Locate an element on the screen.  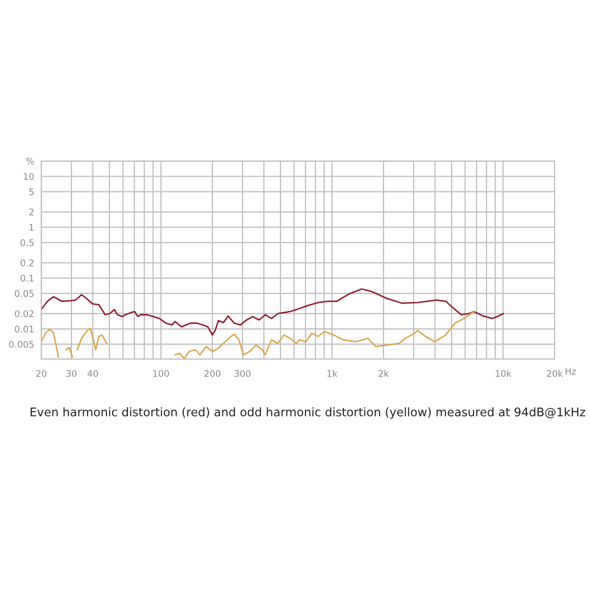
y-tick-label: 5 is located at coordinates (31, 192).